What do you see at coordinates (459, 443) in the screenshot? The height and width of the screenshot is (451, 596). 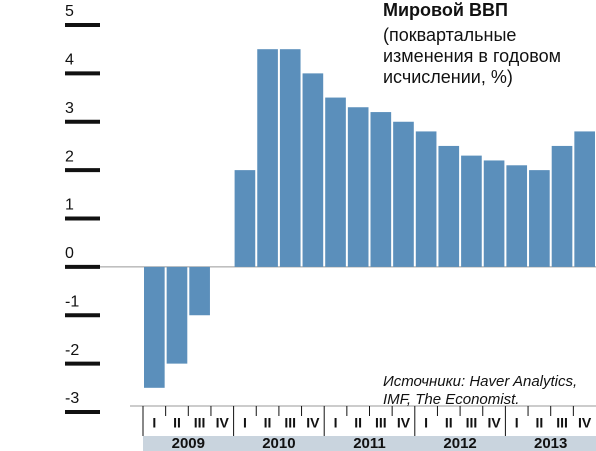 I see `year-label: 2012` at bounding box center [459, 443].